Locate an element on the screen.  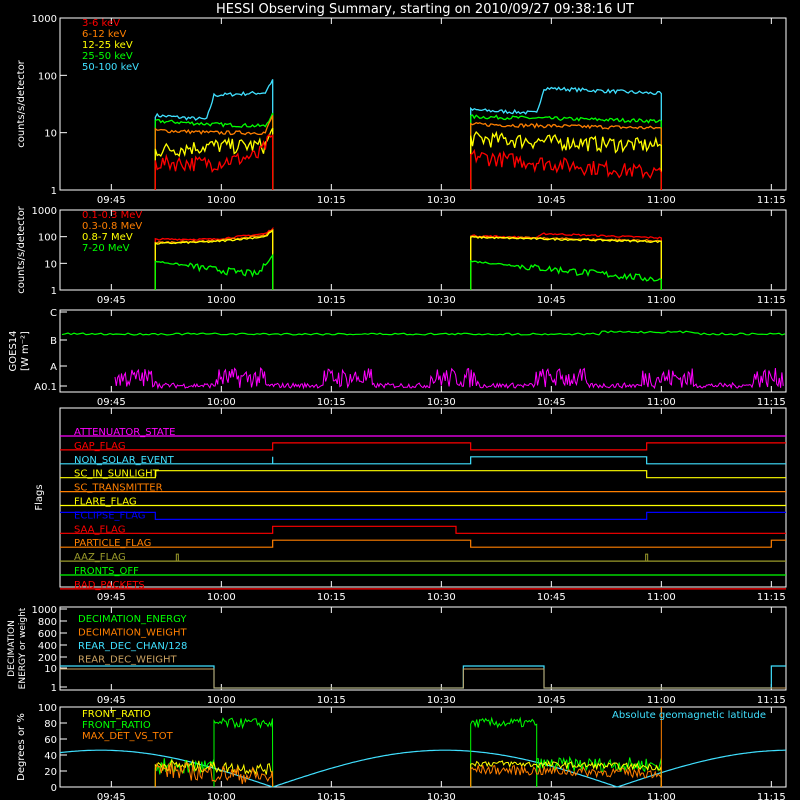
front-ratio-yellow is located at coordinates (566, 774).